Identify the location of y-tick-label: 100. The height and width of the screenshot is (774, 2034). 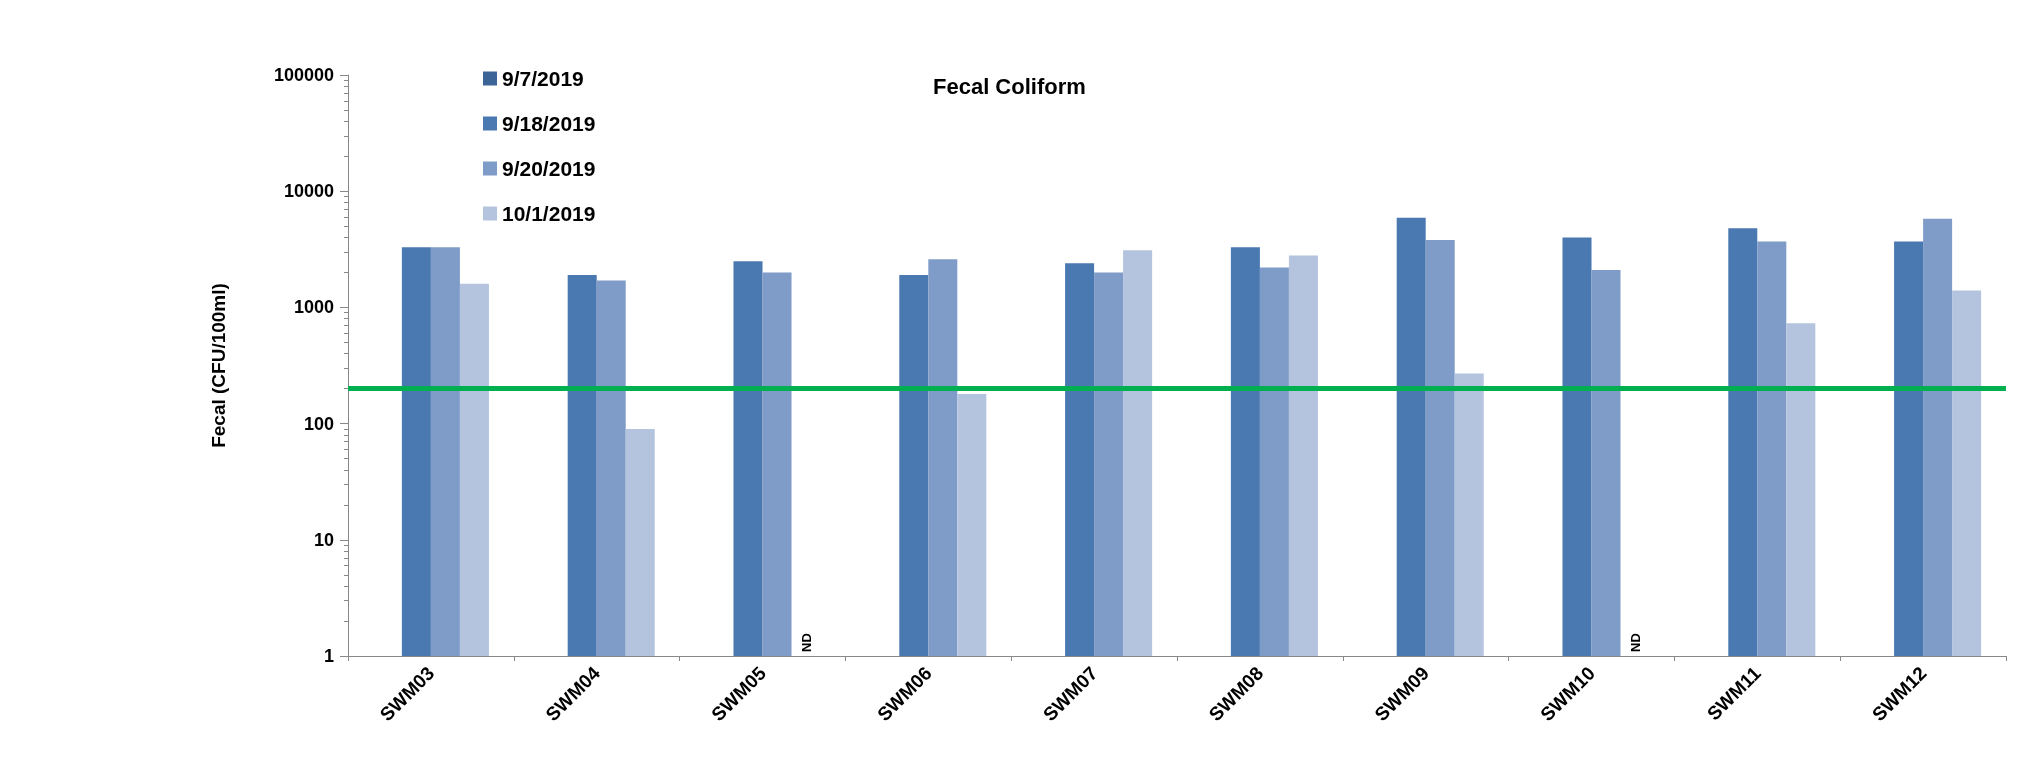
(318, 423).